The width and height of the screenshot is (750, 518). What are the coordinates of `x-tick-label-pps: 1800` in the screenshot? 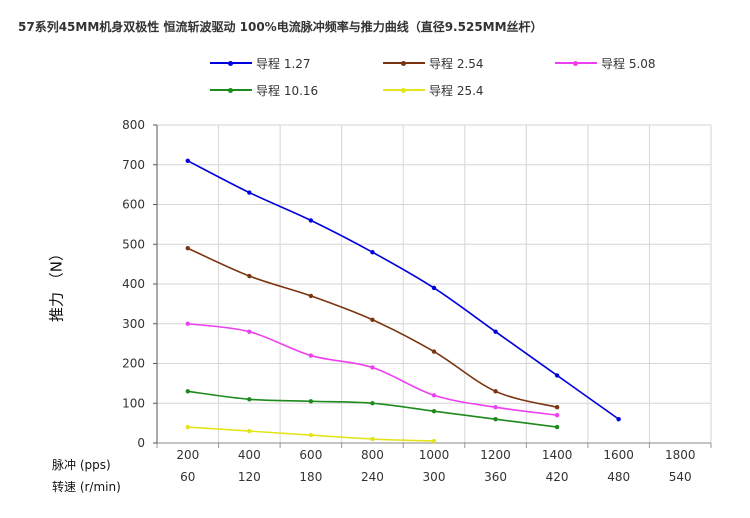 It's located at (680, 455).